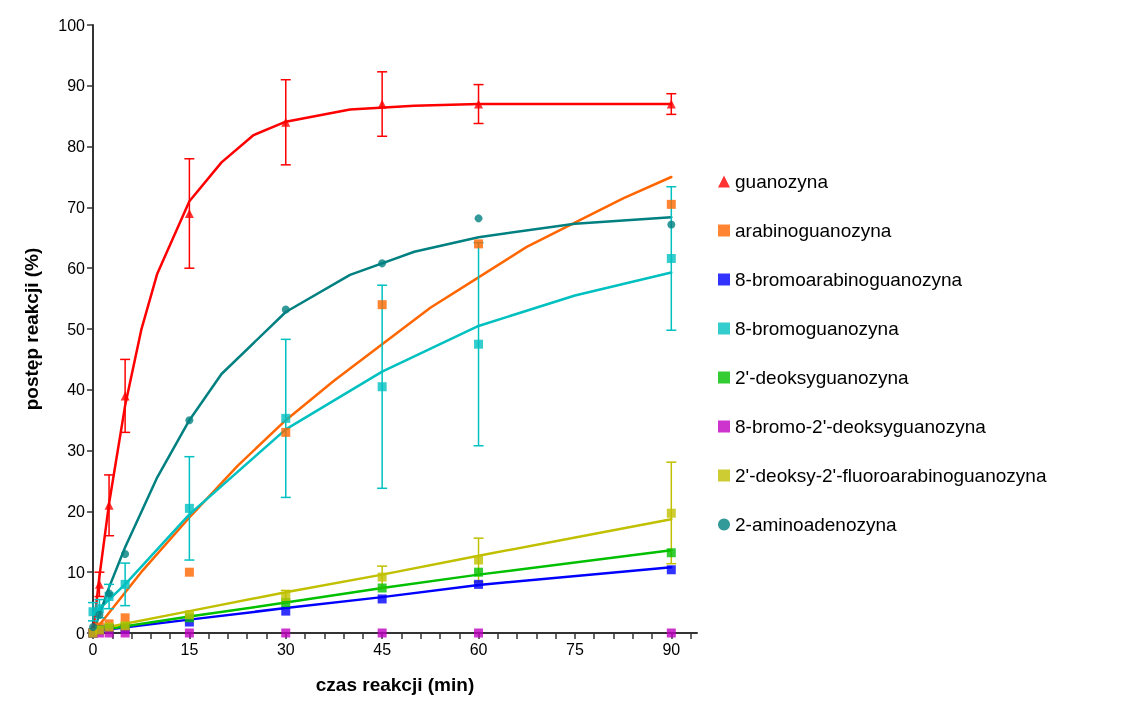 This screenshot has height=706, width=1144. Describe the element at coordinates (76, 511) in the screenshot. I see `y-tick-label: 20` at that location.